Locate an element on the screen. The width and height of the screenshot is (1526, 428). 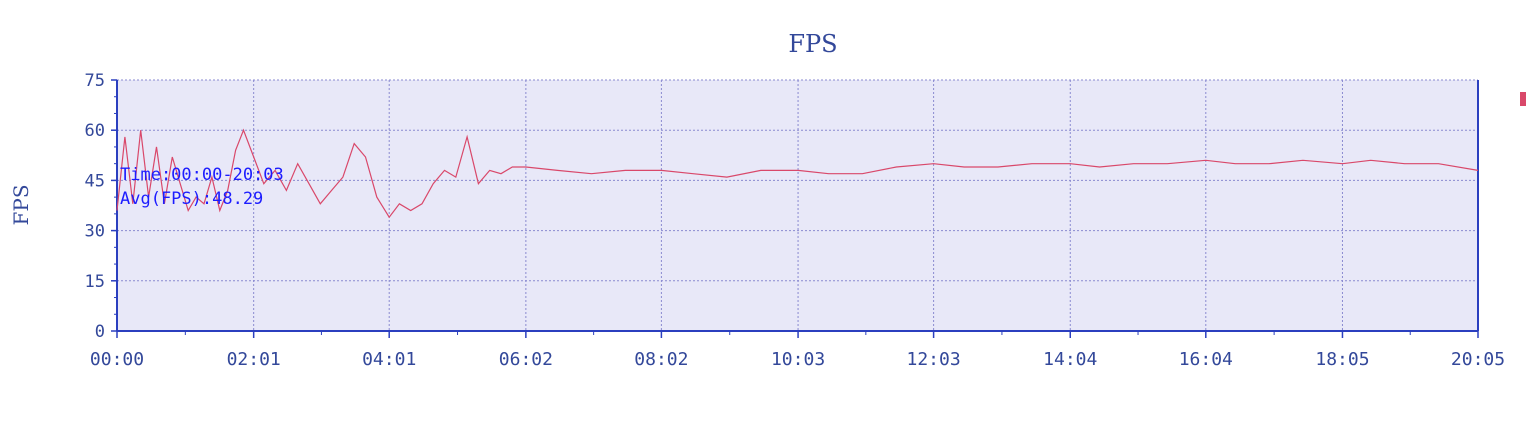
x-tick-label: 16:04 is located at coordinates (1206, 359).